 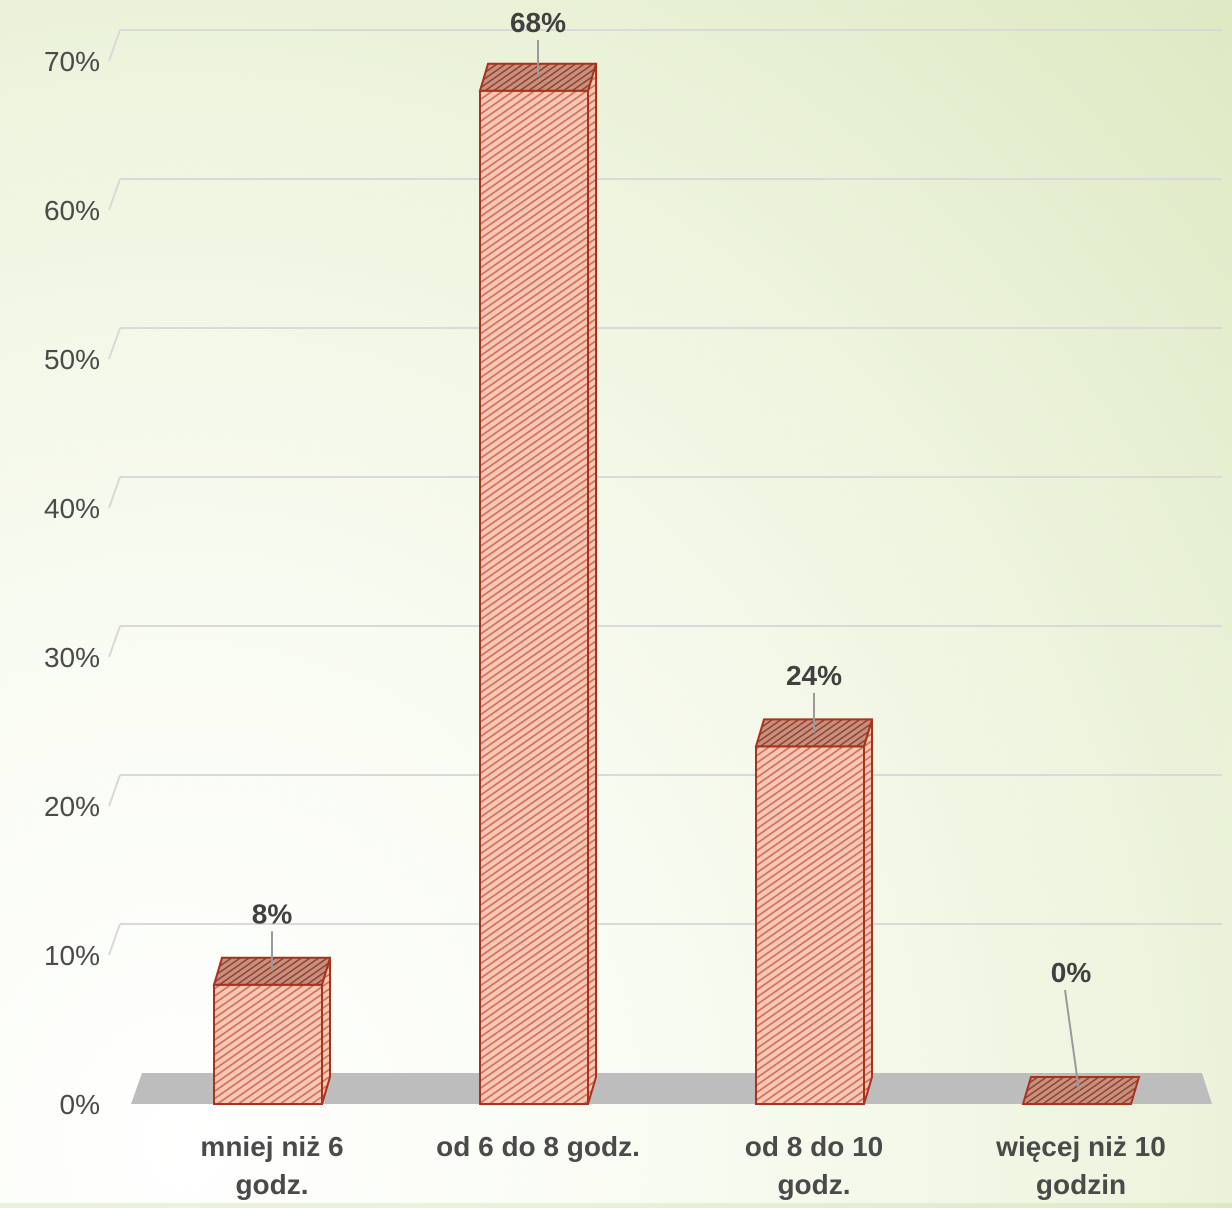 I want to click on chart-floor, so click(x=671, y=1088).